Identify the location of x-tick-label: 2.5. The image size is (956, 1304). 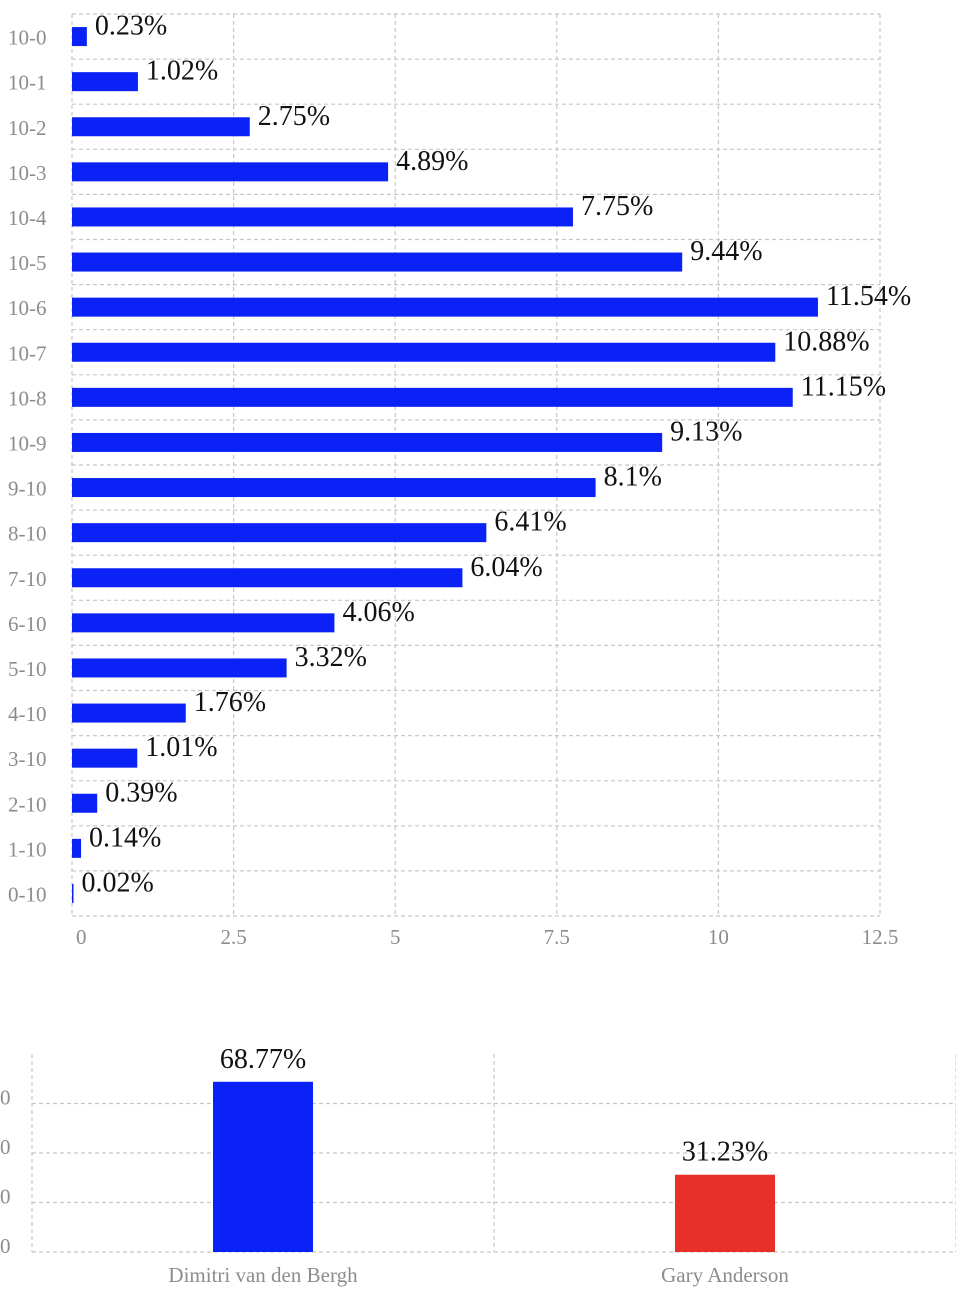
(233, 937).